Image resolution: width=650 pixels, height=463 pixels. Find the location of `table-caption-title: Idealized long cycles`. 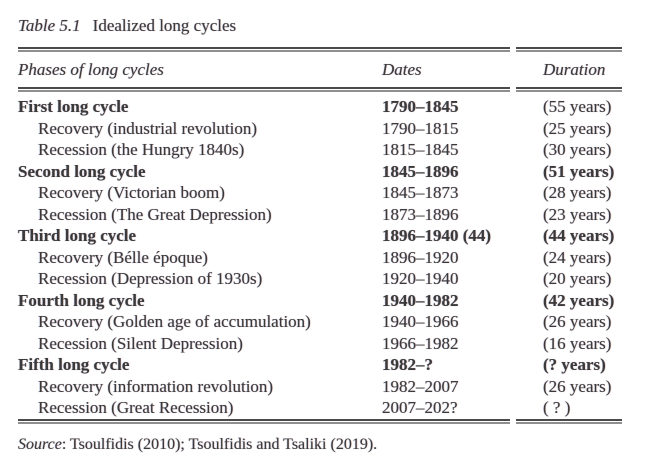

table-caption-title: Idealized long cycles is located at coordinates (164, 25).